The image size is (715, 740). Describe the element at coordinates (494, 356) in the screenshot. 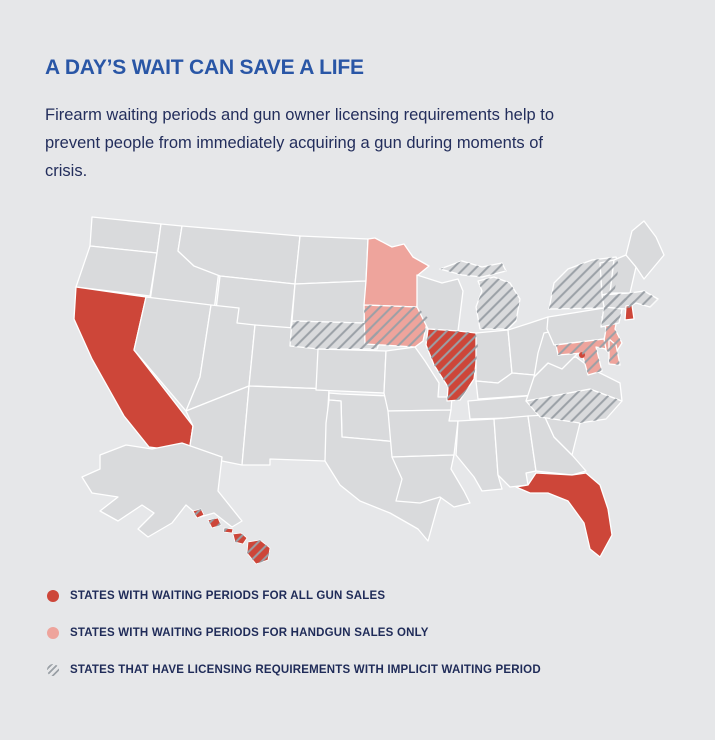

I see `state-in` at that location.